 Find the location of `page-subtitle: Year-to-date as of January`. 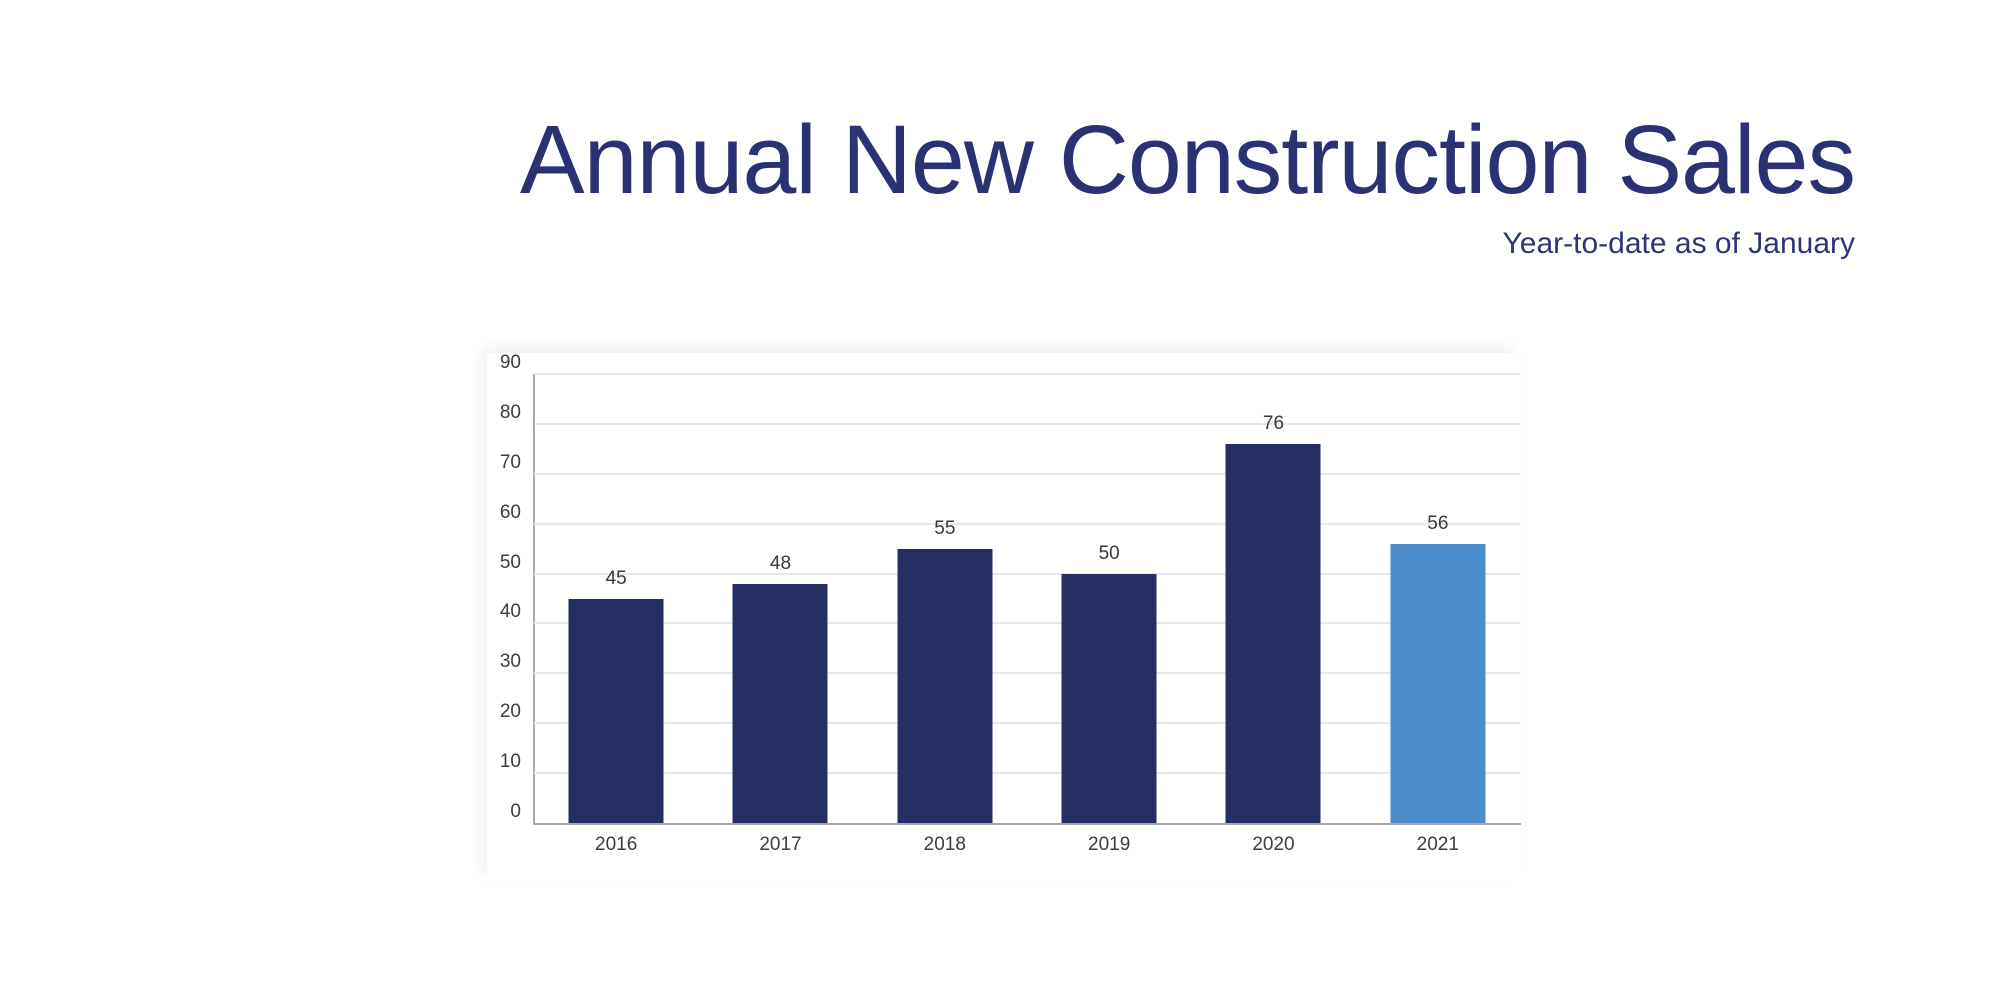

page-subtitle: Year-to-date as of January is located at coordinates (1678, 243).